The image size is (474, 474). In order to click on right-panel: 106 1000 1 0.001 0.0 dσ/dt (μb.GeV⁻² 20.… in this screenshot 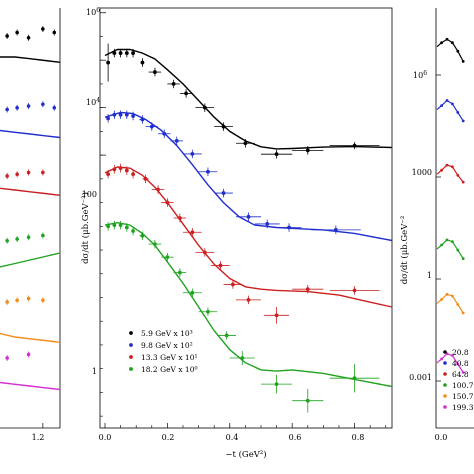, I will do `click(436, 225)`.